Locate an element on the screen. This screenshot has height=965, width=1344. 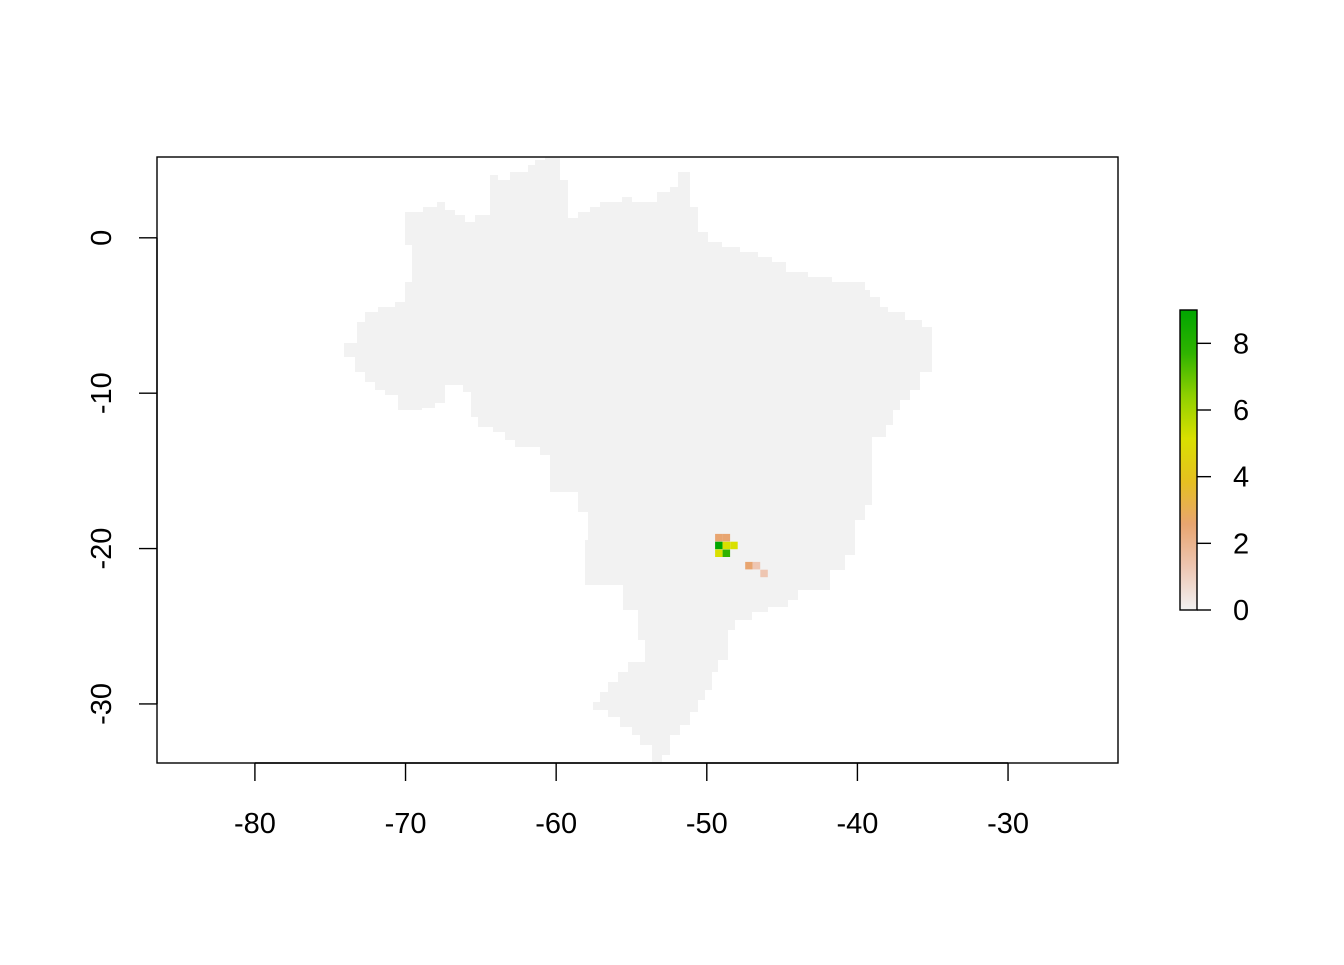
y-tick-label: -30 is located at coordinates (102, 704).